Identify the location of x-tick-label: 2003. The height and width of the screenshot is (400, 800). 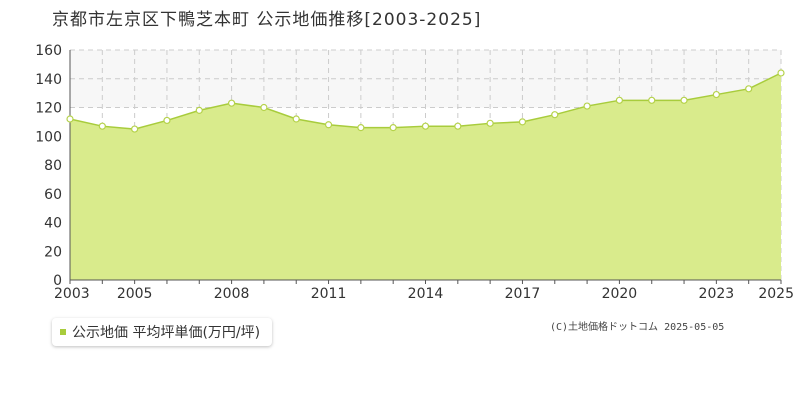
(72, 294).